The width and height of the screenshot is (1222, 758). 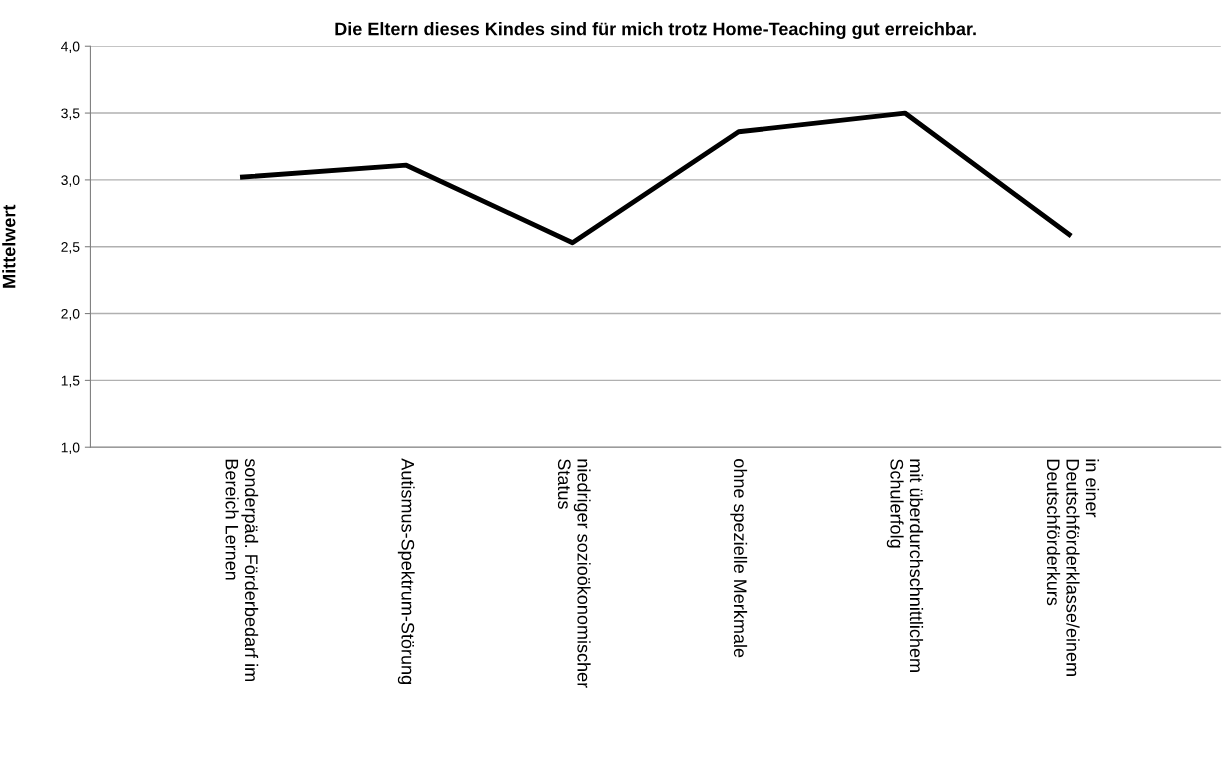 I want to click on y-tick-label: 1,5, so click(x=70, y=381).